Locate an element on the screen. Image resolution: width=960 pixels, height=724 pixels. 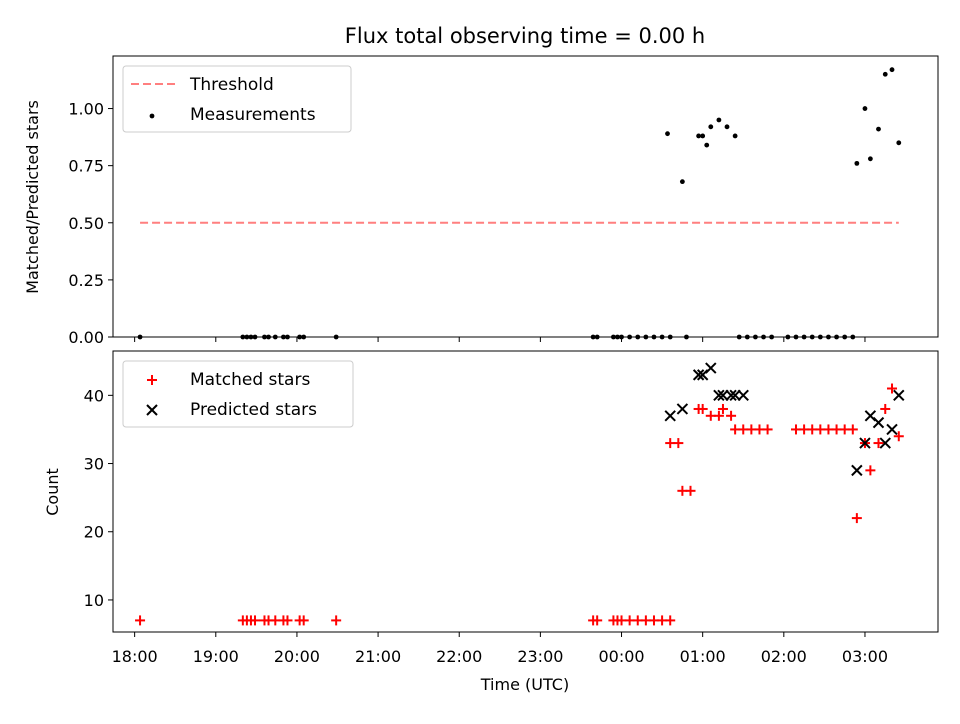
bottom-legend: Matched stars Predicted stars is located at coordinates (238, 394).